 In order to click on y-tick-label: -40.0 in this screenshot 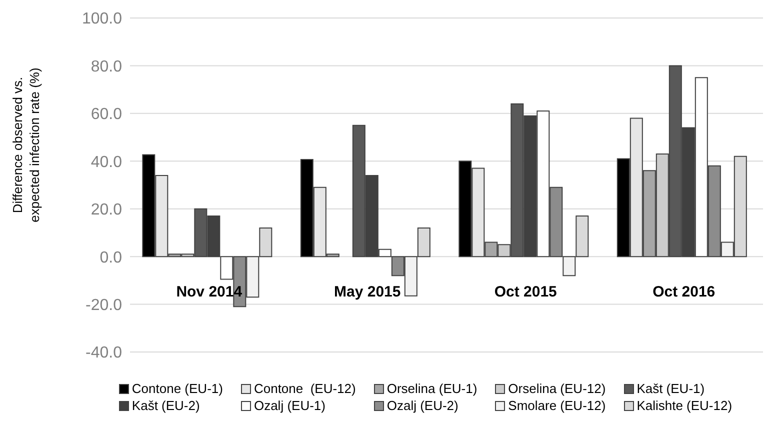, I will do `click(104, 353)`.